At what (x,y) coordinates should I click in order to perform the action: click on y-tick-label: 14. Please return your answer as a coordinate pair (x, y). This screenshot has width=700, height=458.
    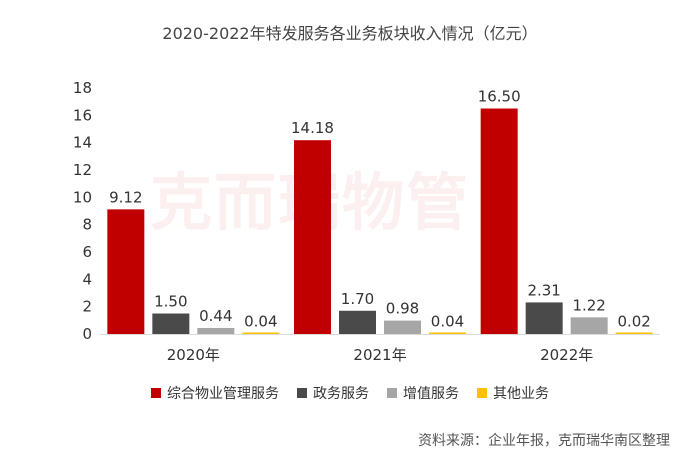
    Looking at the image, I should click on (82, 143).